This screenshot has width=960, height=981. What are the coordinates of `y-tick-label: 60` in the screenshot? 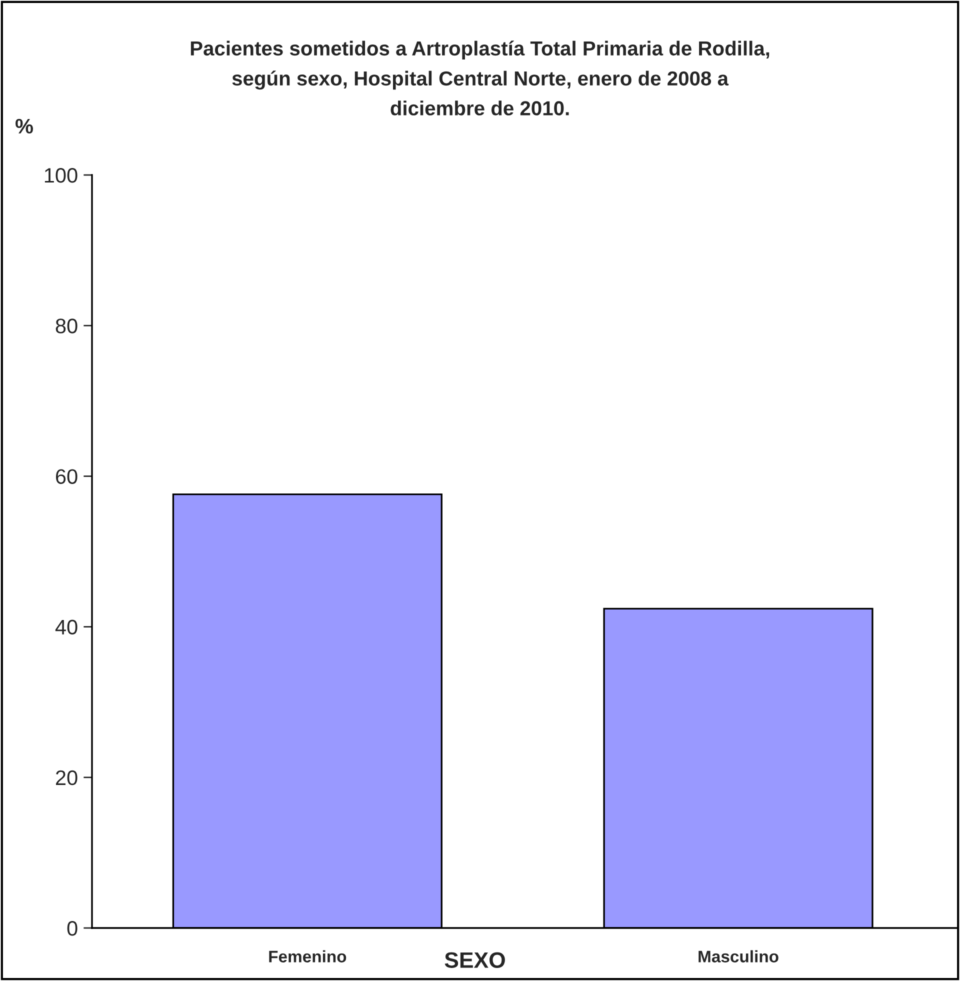 It's located at (67, 476).